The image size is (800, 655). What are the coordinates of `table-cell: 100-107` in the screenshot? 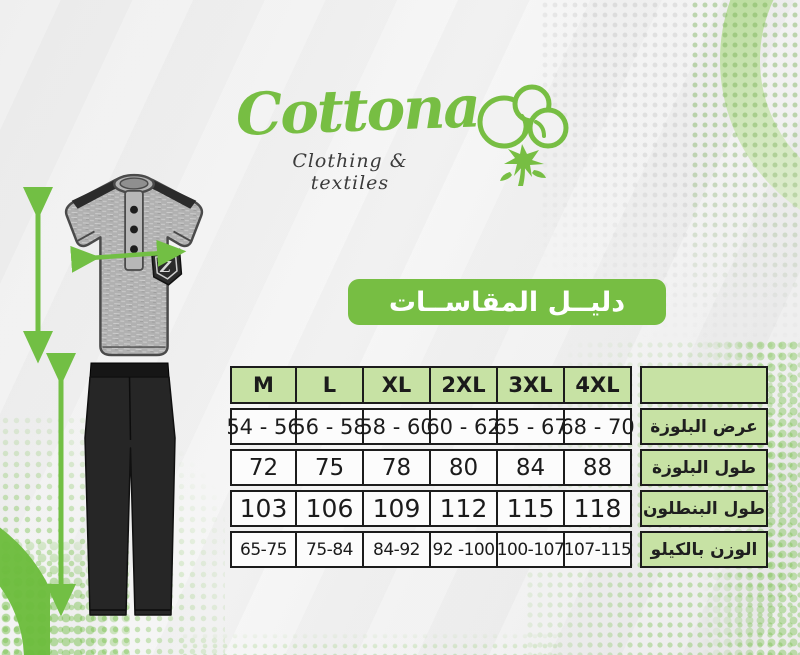 It's located at (530, 549).